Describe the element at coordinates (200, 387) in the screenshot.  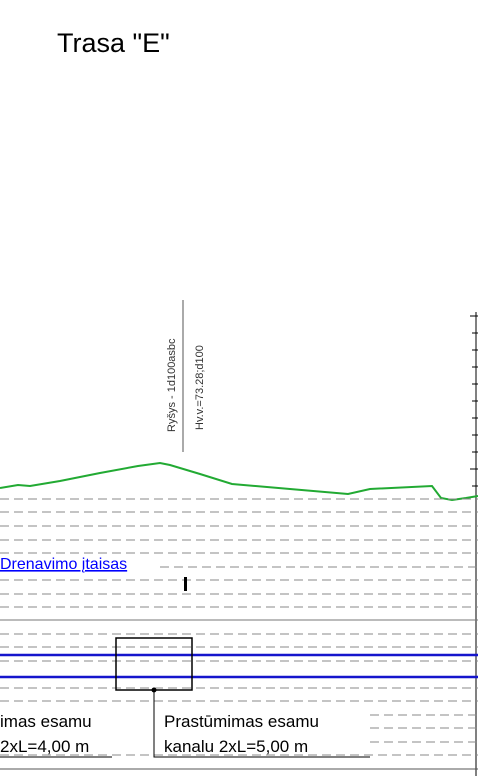
I see `annotation-level-text: Hv.v.=73.28;d100` at that location.